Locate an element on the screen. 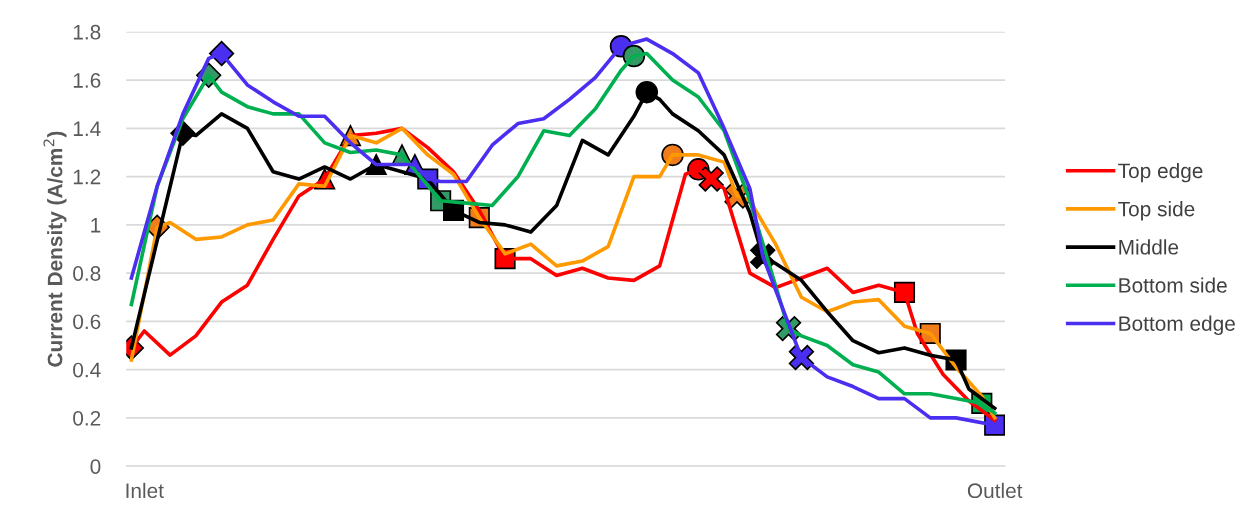 The width and height of the screenshot is (1250, 522). y-tick-label: 1.6 is located at coordinates (87, 80).